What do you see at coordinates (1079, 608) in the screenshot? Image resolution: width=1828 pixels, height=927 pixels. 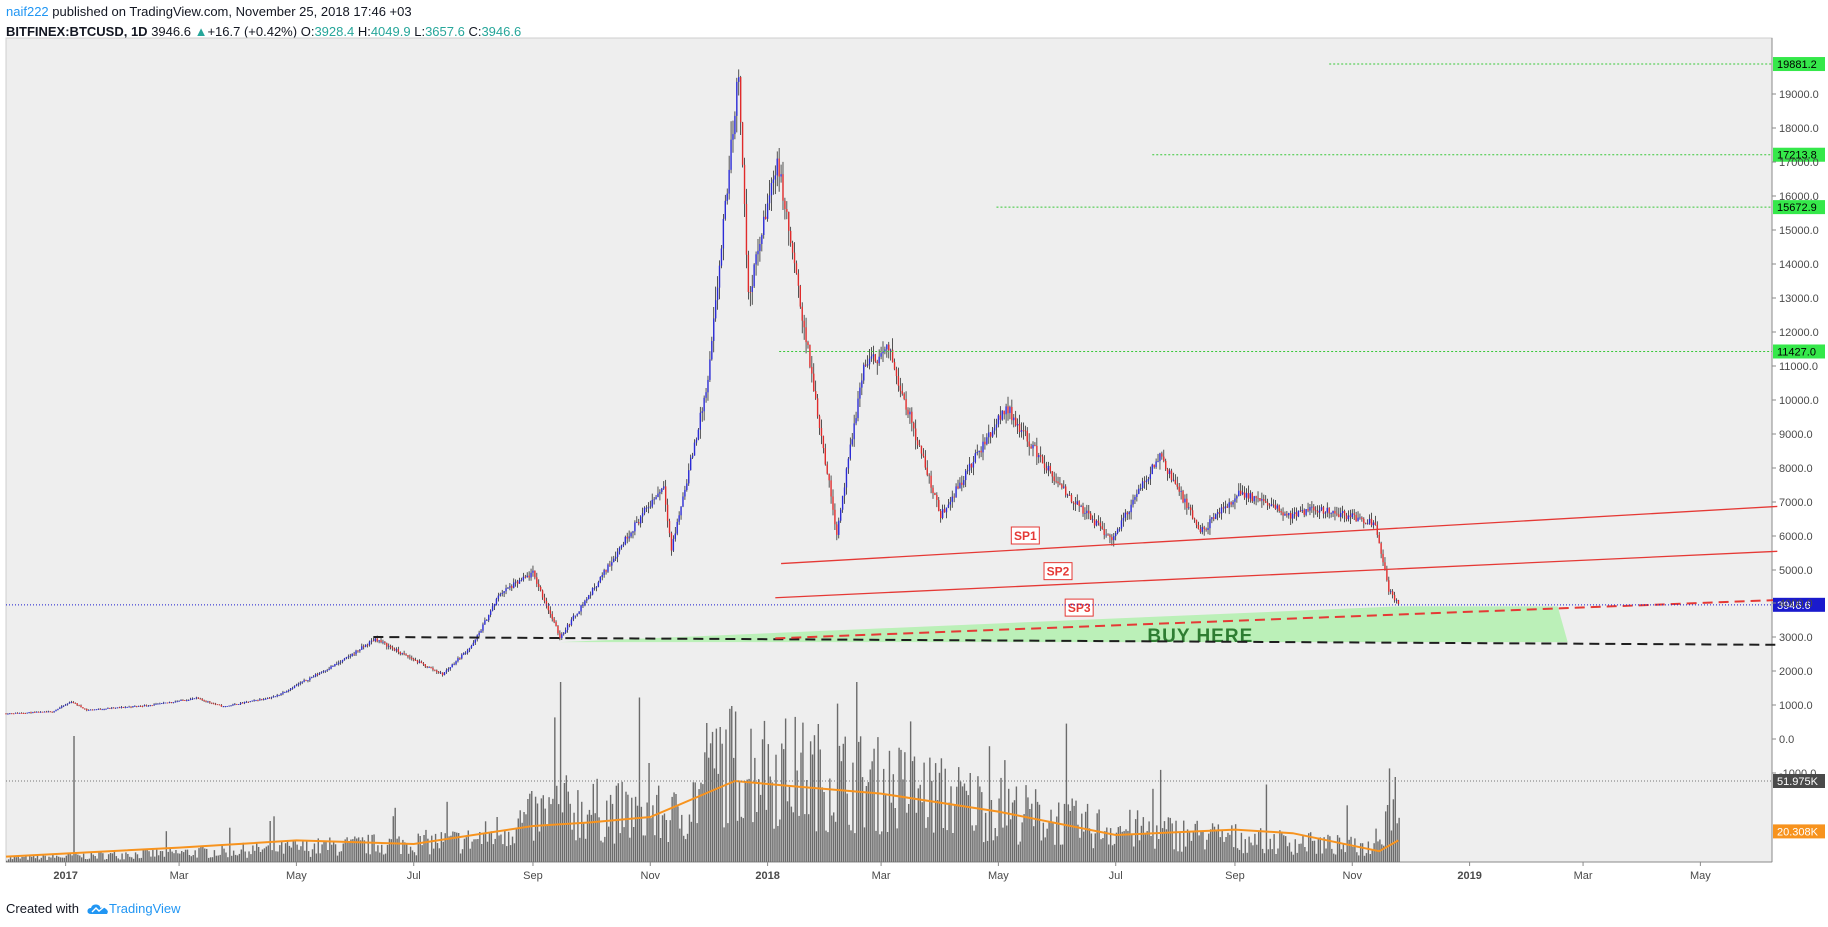 I see `trendline-label: SP3` at bounding box center [1079, 608].